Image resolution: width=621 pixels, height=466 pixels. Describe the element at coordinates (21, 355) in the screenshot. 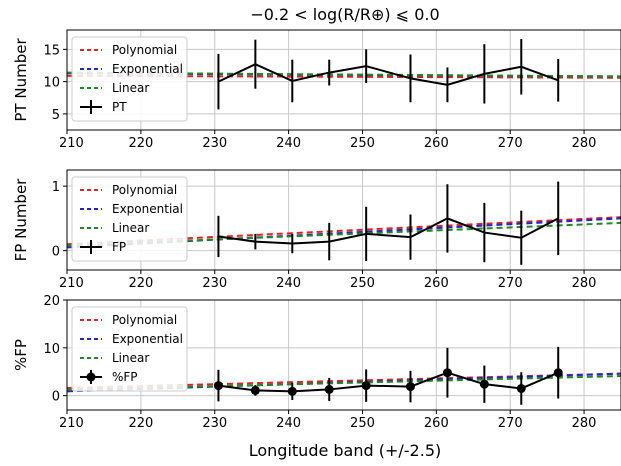

I see `y-axis-label: %FP` at that location.